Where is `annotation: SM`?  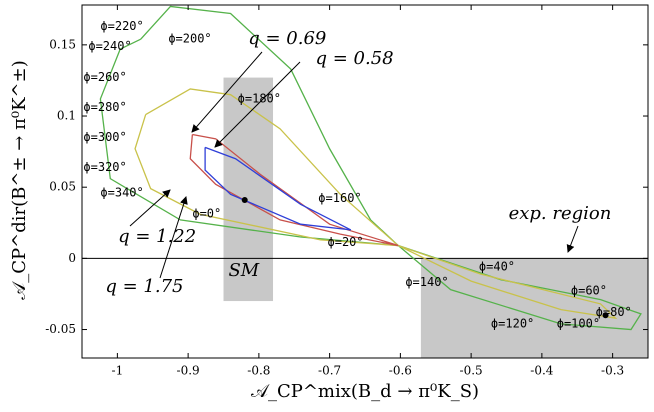 annotation: SM is located at coordinates (243, 270).